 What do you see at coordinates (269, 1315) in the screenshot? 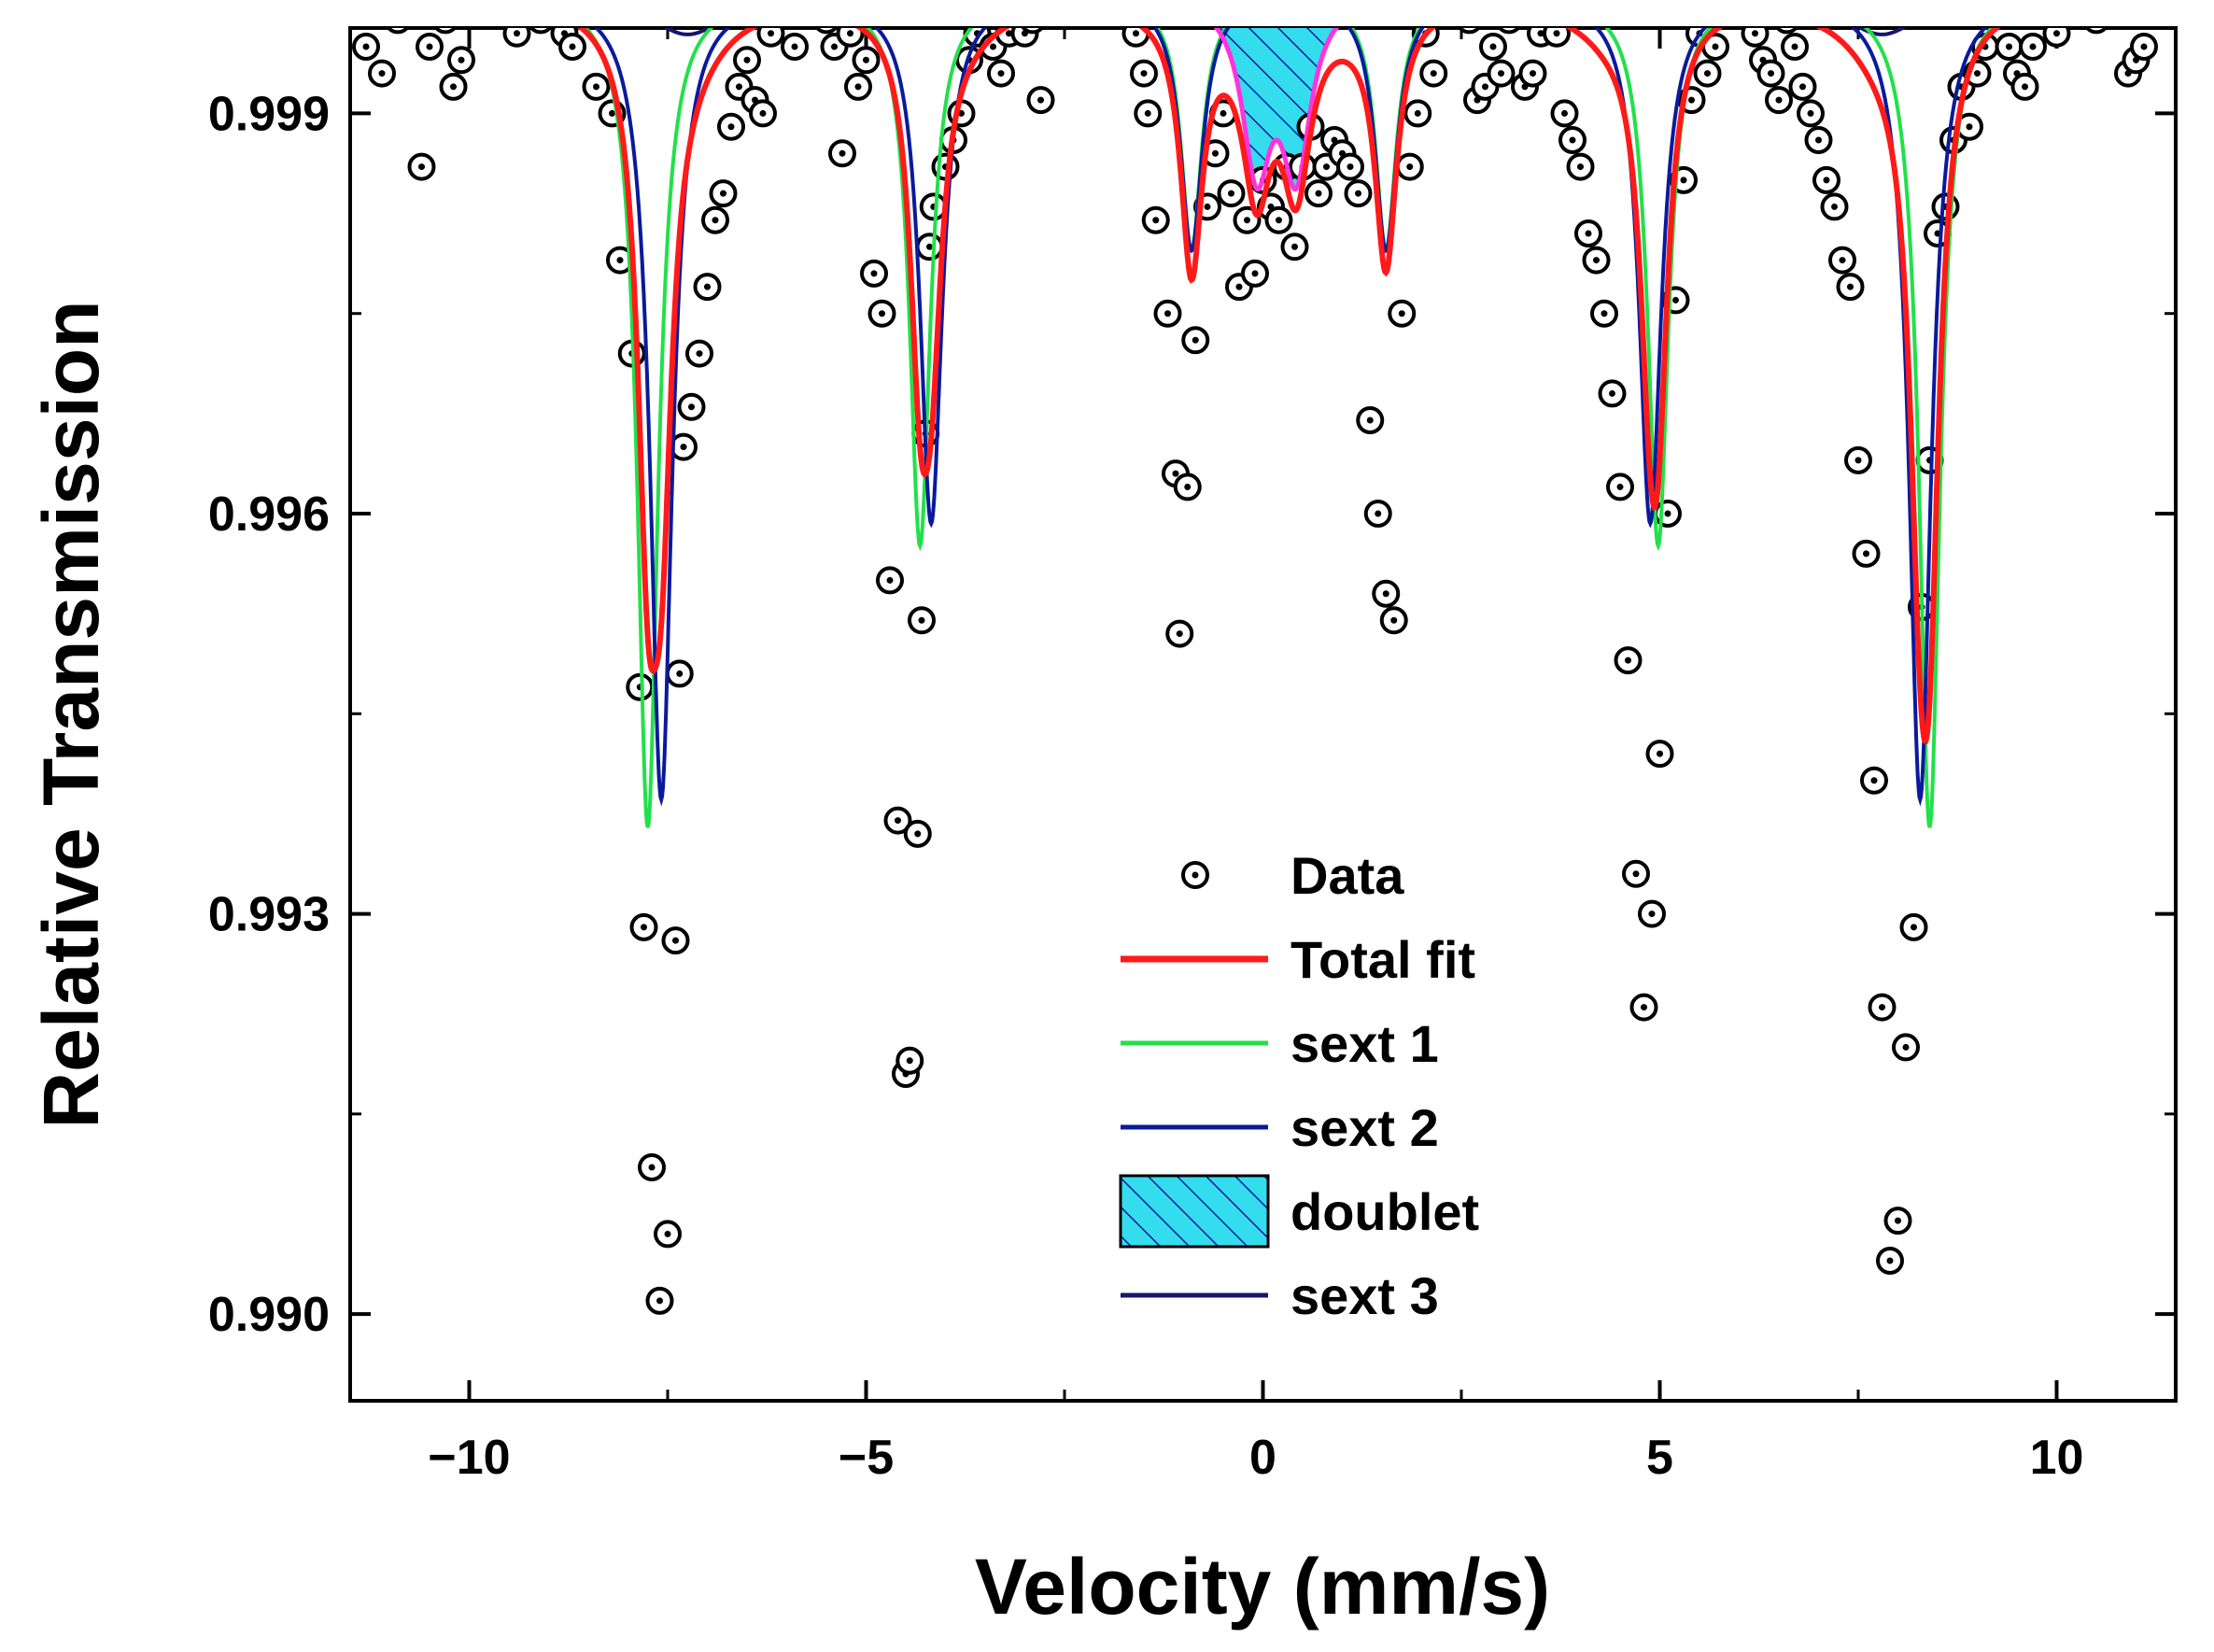
I see `y-tick-label: 0.990` at bounding box center [269, 1315].